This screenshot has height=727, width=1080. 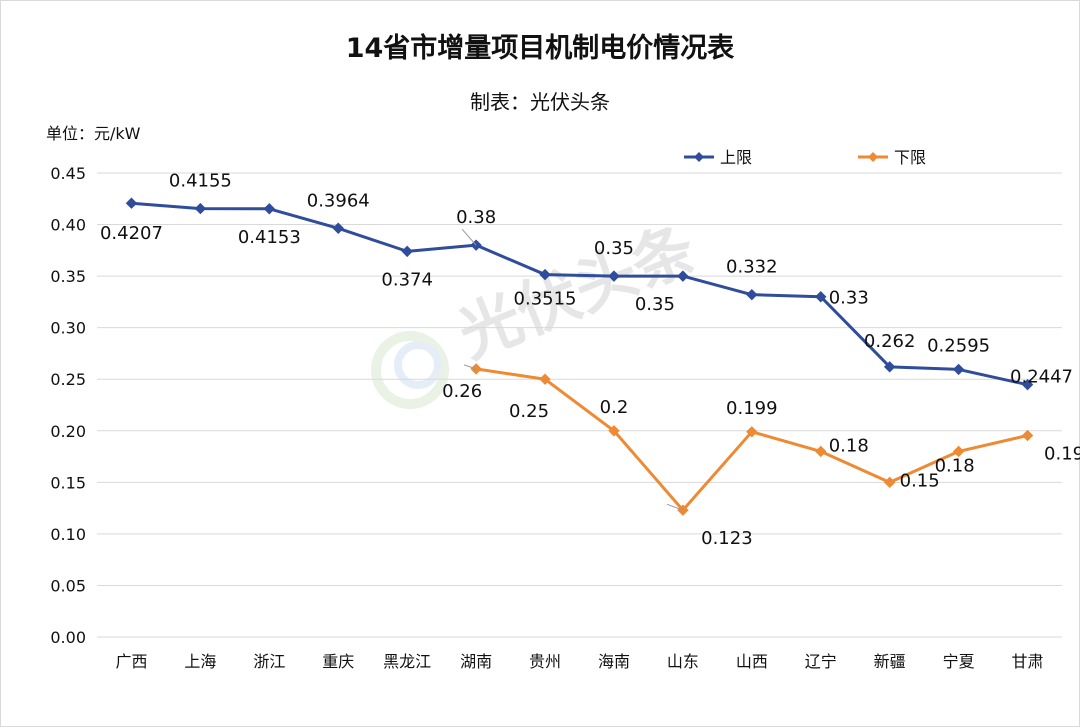 What do you see at coordinates (476, 217) in the screenshot?
I see `data-label: 0.38` at bounding box center [476, 217].